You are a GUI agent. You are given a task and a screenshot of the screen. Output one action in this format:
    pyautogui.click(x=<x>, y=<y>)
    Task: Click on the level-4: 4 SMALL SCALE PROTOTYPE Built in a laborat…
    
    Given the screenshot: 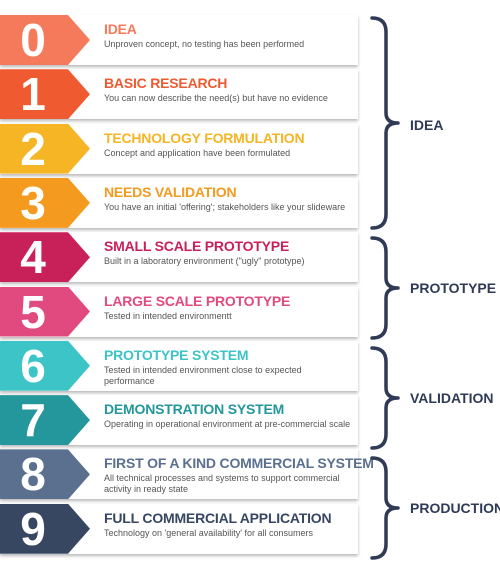 What is the action you would take?
    pyautogui.click(x=179, y=258)
    